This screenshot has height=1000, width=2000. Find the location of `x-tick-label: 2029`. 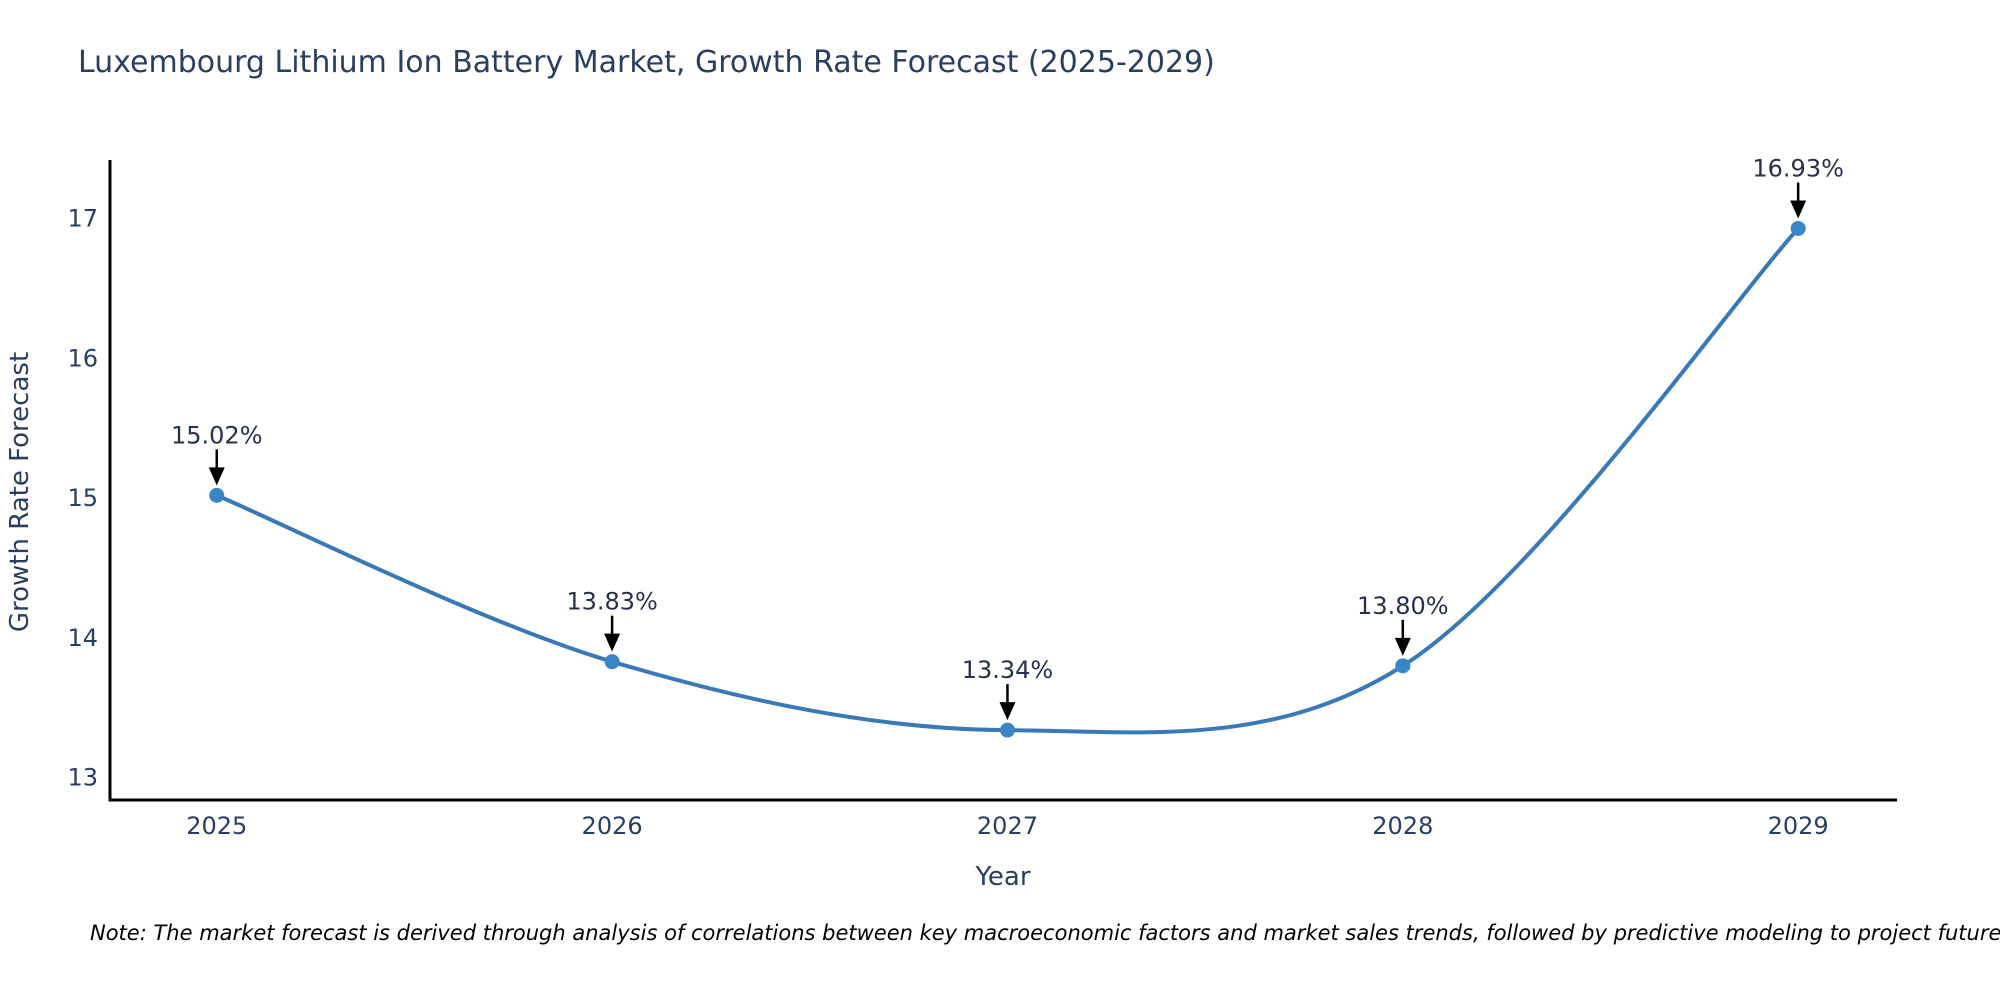

x-tick-label: 2029 is located at coordinates (1798, 826).